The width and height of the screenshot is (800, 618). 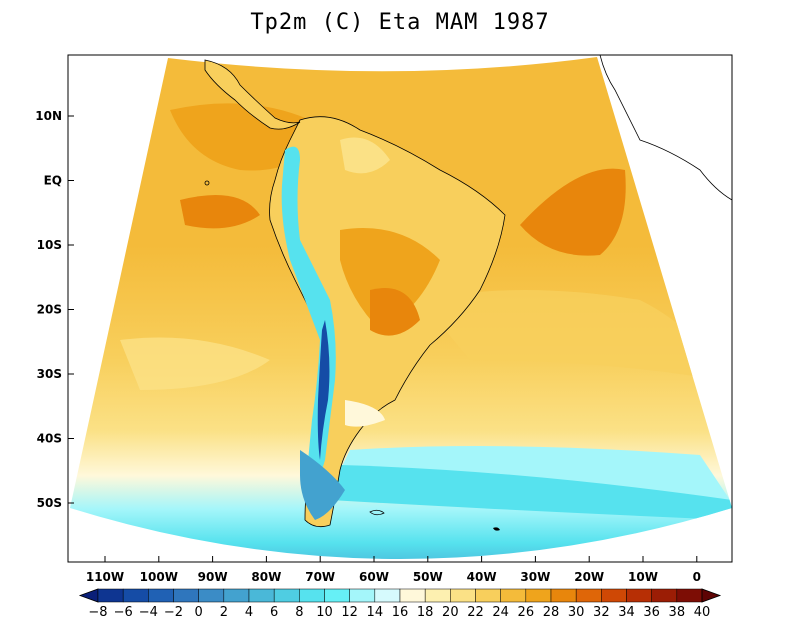 I want to click on colorbar-label: −8, so click(x=97, y=611).